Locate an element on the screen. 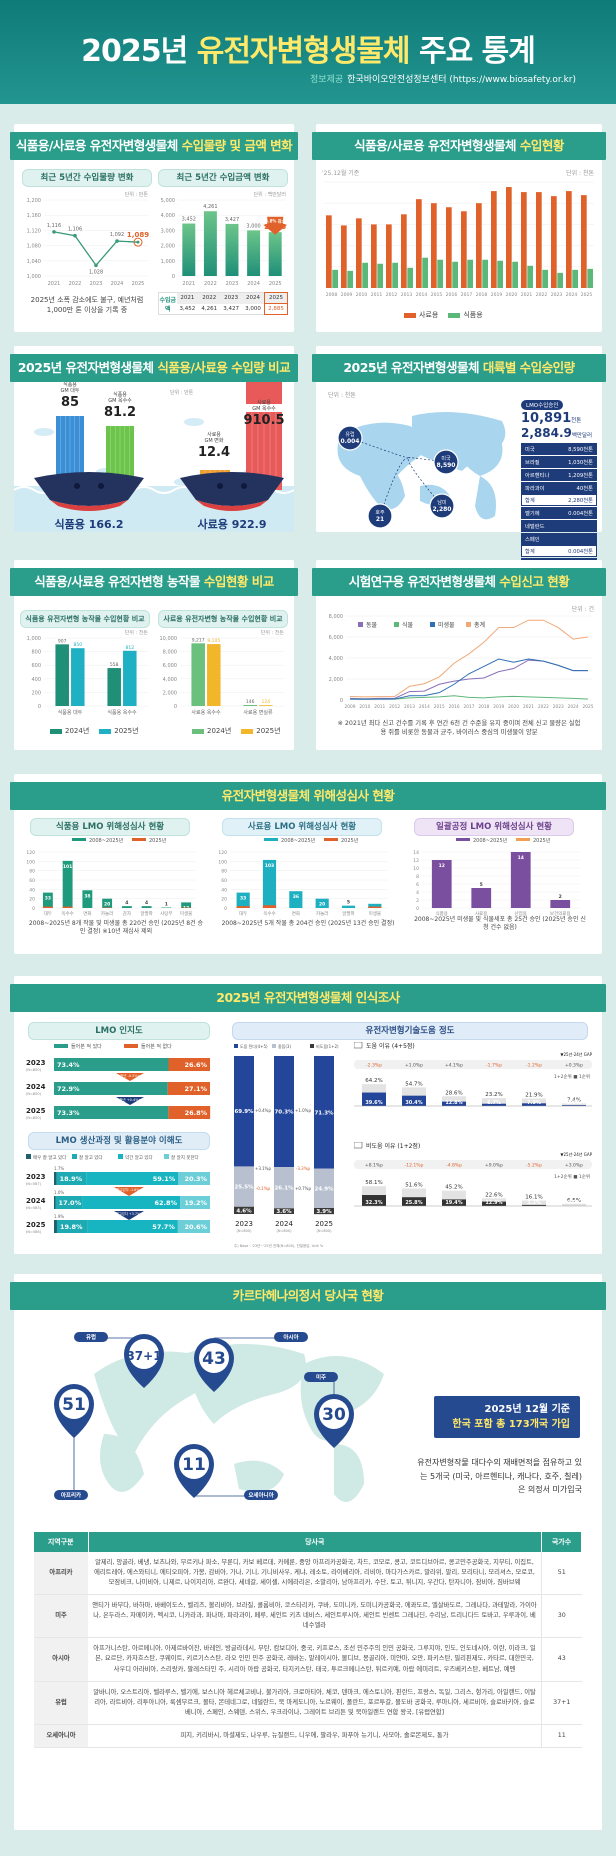 The height and width of the screenshot is (1856, 616). y-tick-label: 1,120 is located at coordinates (34, 231).